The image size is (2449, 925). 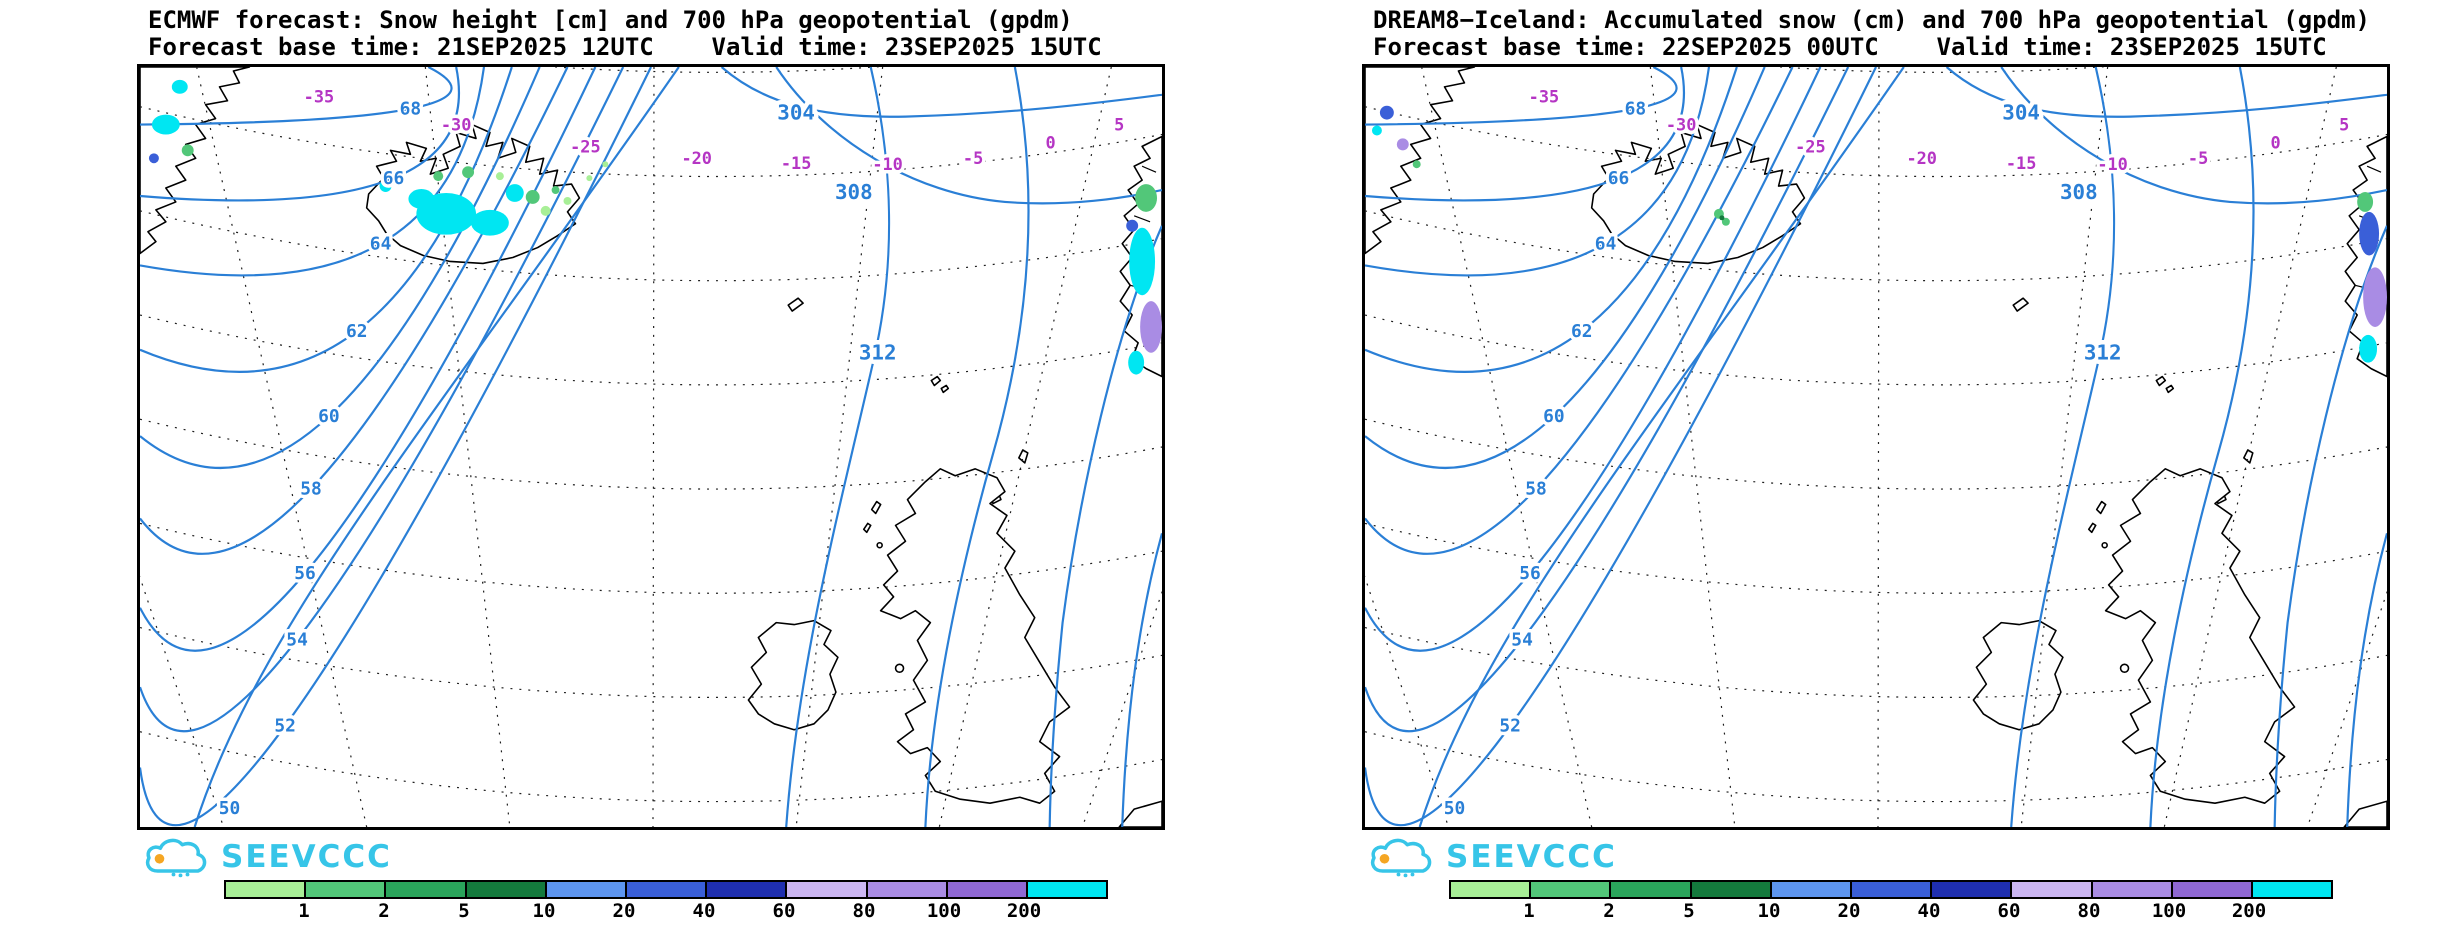 What do you see at coordinates (2103, 353) in the screenshot?
I see `contour-label: 312` at bounding box center [2103, 353].